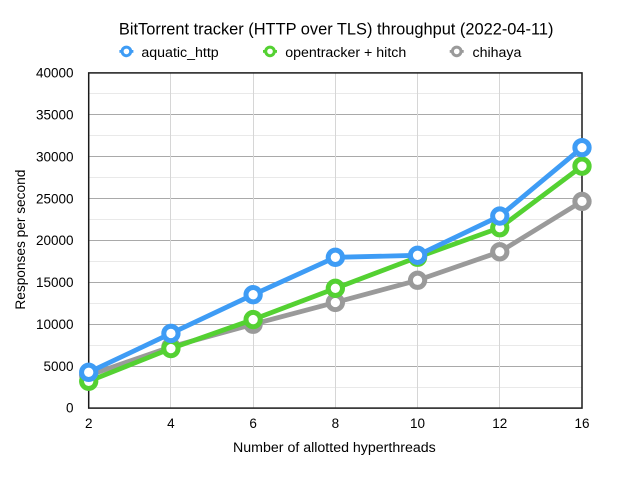  Describe the element at coordinates (336, 423) in the screenshot. I see `svg-text: 8` at that location.